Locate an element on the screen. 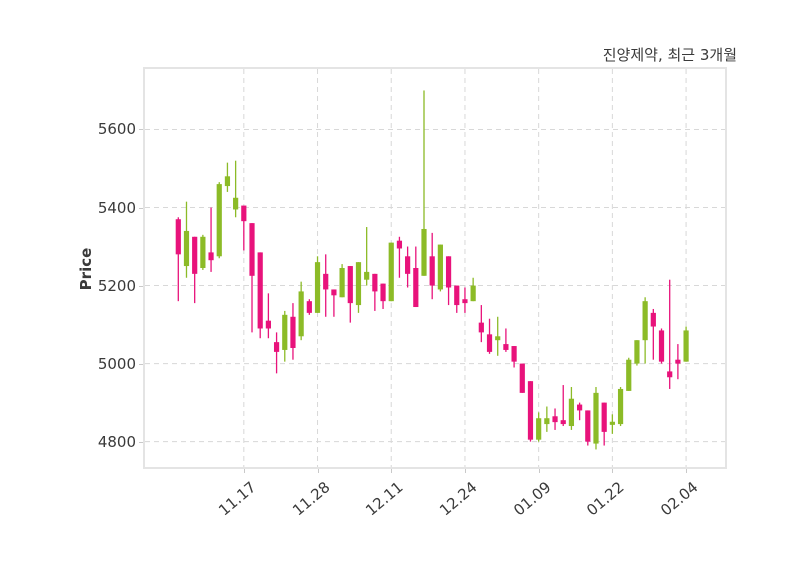 This screenshot has height=575, width=800. x-tick-label: 12.11 is located at coordinates (384, 499).